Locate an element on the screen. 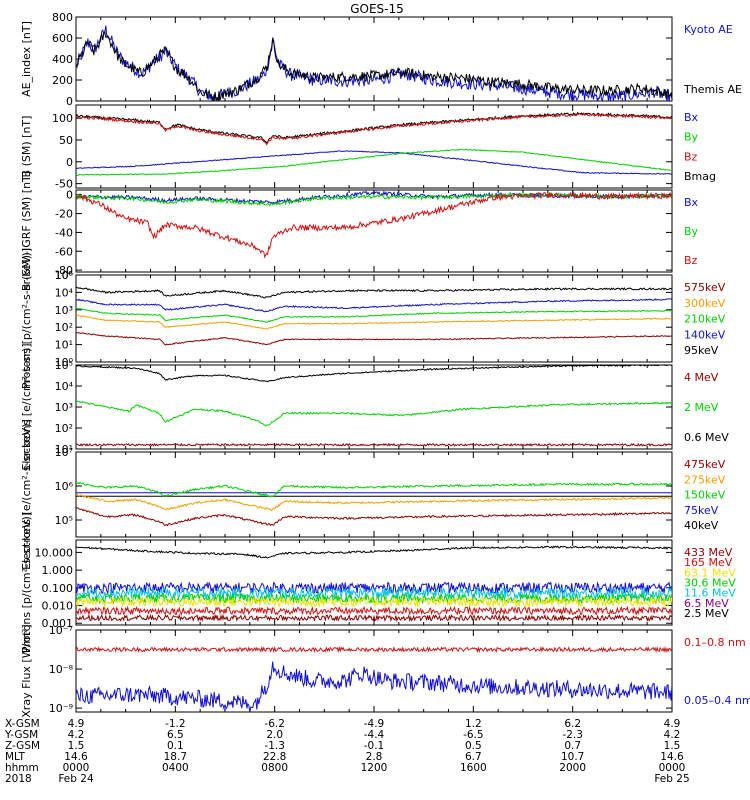 This screenshot has height=800, width=750. y-tick-label: -20 is located at coordinates (64, 214).